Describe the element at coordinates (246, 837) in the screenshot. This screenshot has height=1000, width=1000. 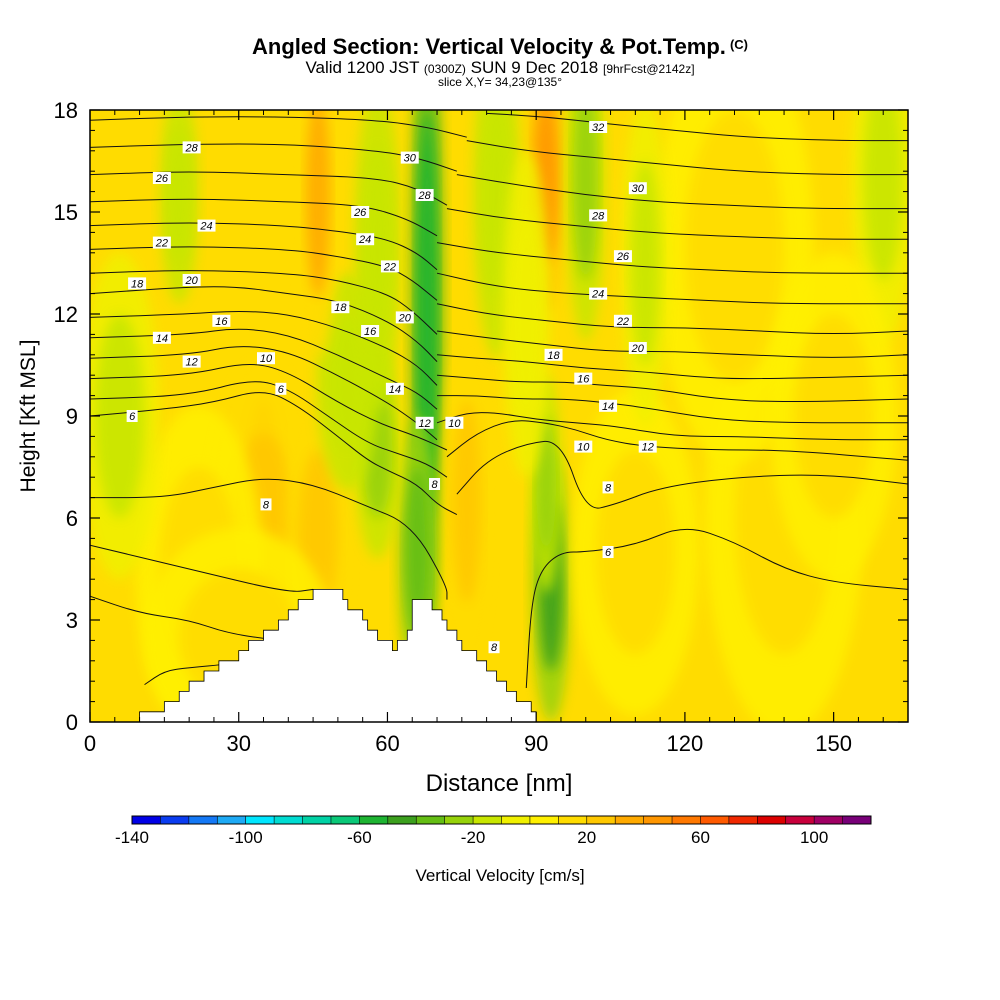
I see `colorbar-tick--100: -100` at that location.